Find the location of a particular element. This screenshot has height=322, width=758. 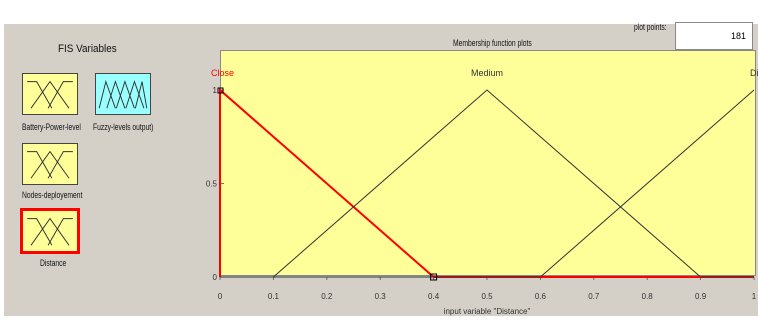

x-tick-label: 0 is located at coordinates (220, 296).